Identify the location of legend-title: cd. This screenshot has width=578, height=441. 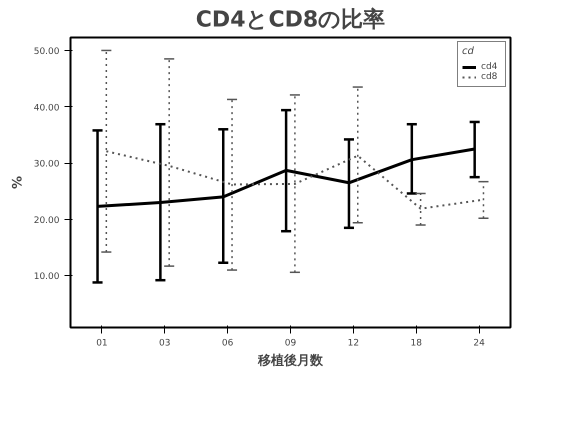
(468, 51).